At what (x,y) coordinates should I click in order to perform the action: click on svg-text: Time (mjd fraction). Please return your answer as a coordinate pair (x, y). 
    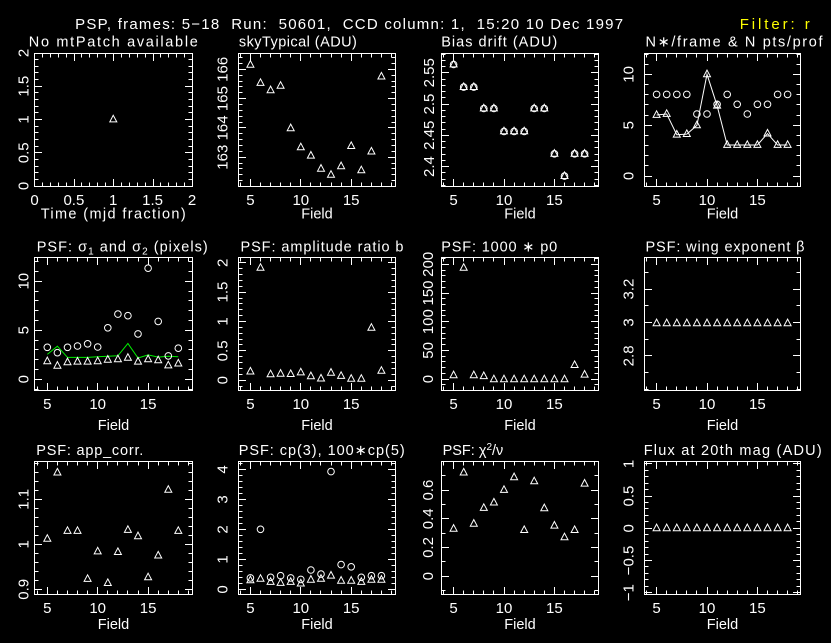
    Looking at the image, I should click on (113, 215).